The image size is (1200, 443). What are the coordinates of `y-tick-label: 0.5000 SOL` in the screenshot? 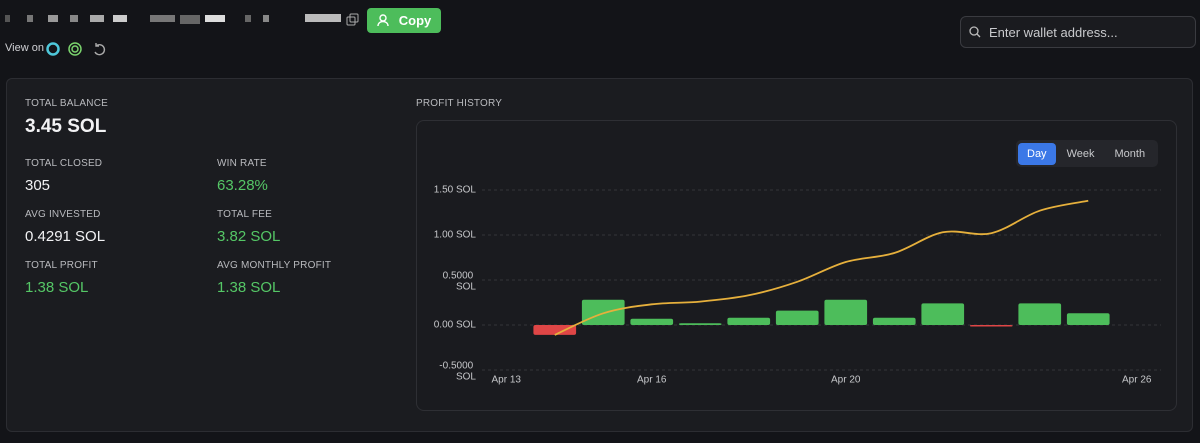 It's located at (460, 281).